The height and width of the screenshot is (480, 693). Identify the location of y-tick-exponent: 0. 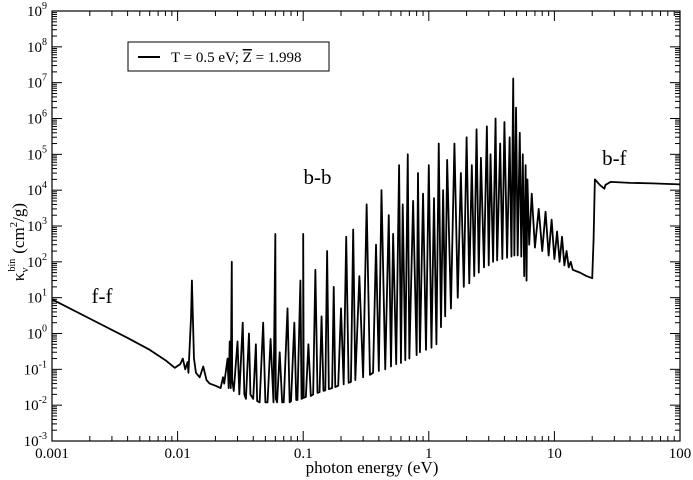
(44, 329).